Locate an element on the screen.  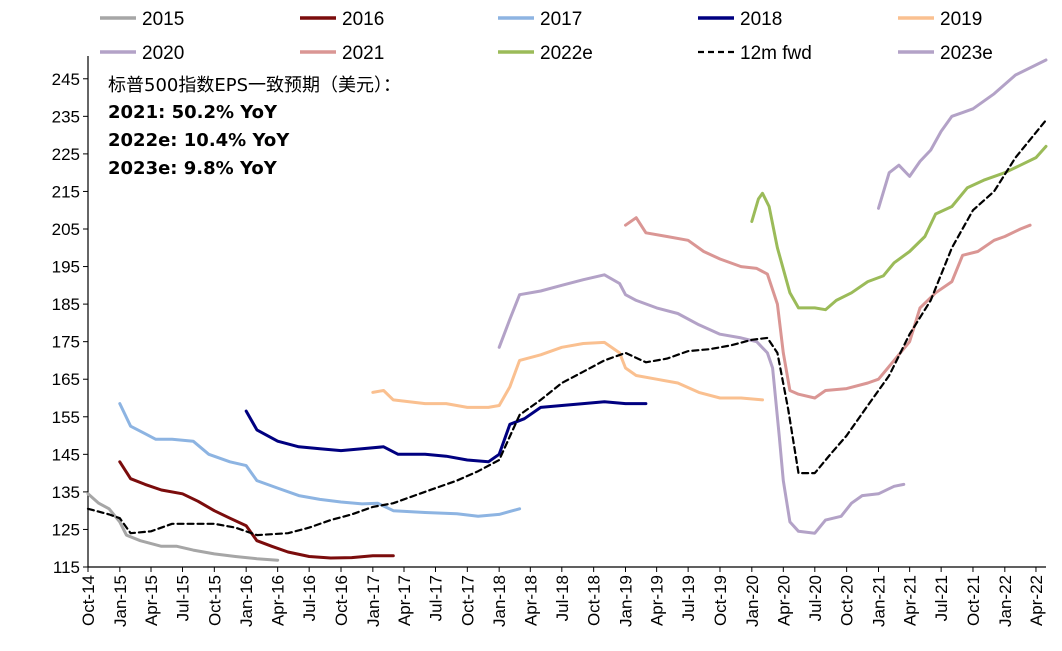
x-tick-label: Jan-18 is located at coordinates (499, 601).